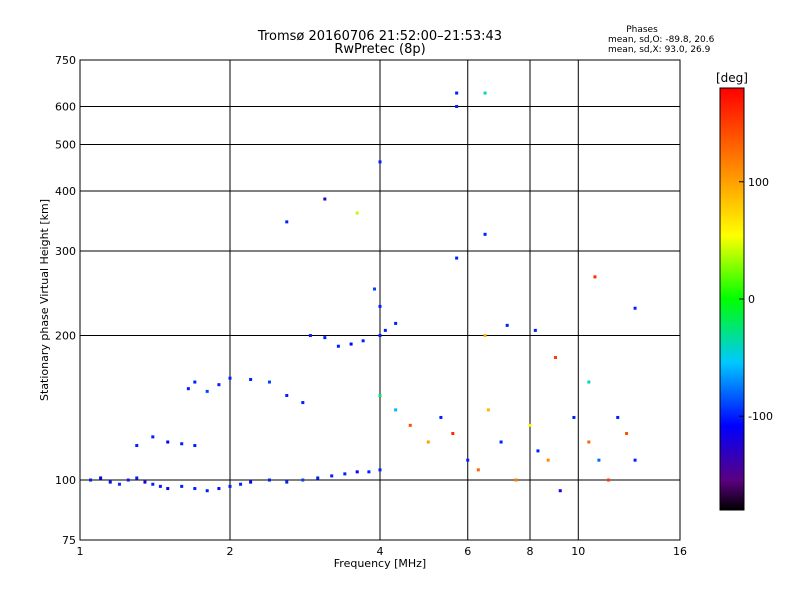 The height and width of the screenshot is (600, 800). What do you see at coordinates (760, 416) in the screenshot?
I see `colorbar-tick-label: -100` at bounding box center [760, 416].